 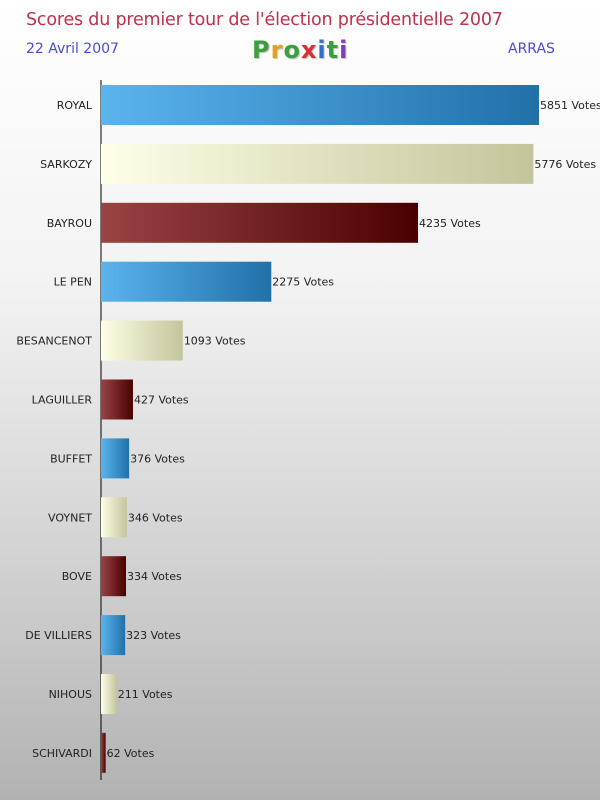 I want to click on logo-letter: P, so click(x=261, y=50).